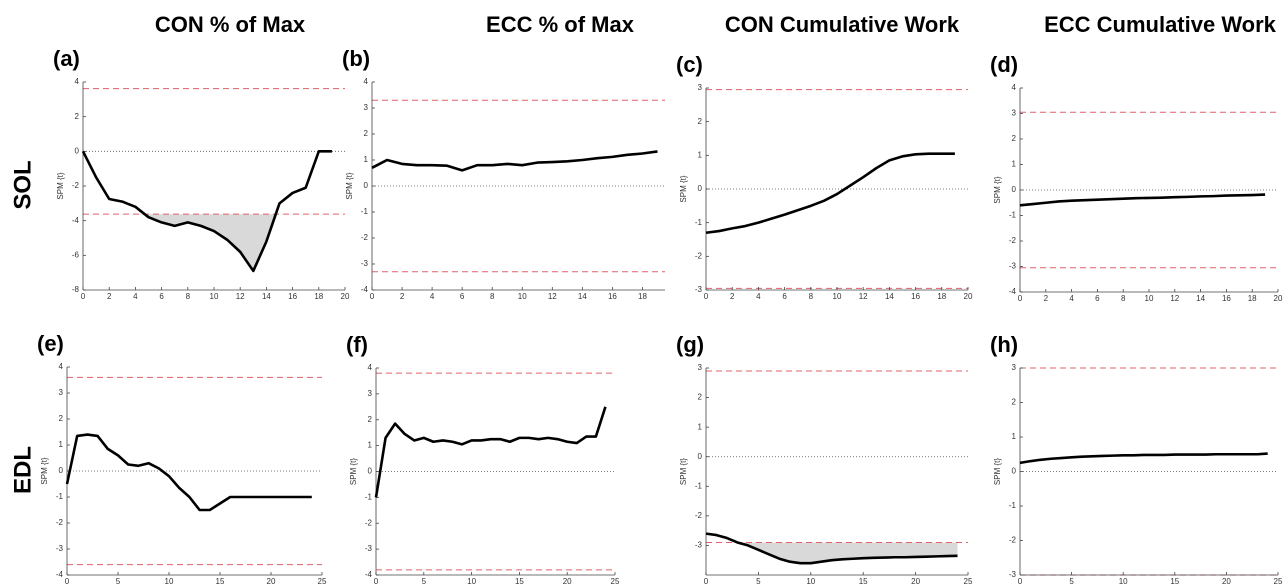 The height and width of the screenshot is (585, 1283). I want to click on column-title: CON Cumulative Work, so click(842, 24).